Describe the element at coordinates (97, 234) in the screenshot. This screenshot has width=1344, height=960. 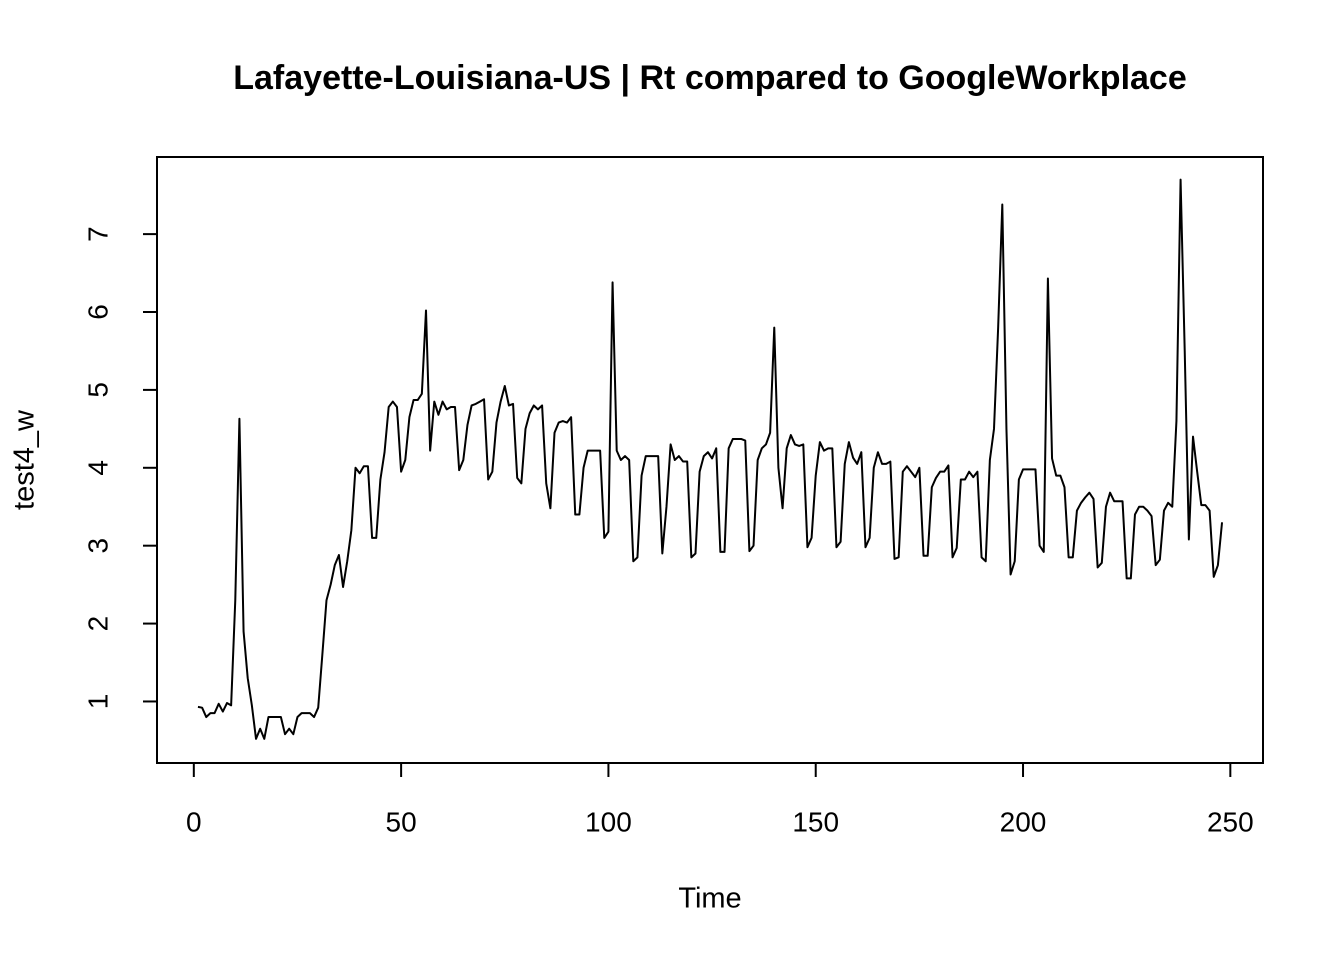
I see `y-tick-label: 7` at that location.